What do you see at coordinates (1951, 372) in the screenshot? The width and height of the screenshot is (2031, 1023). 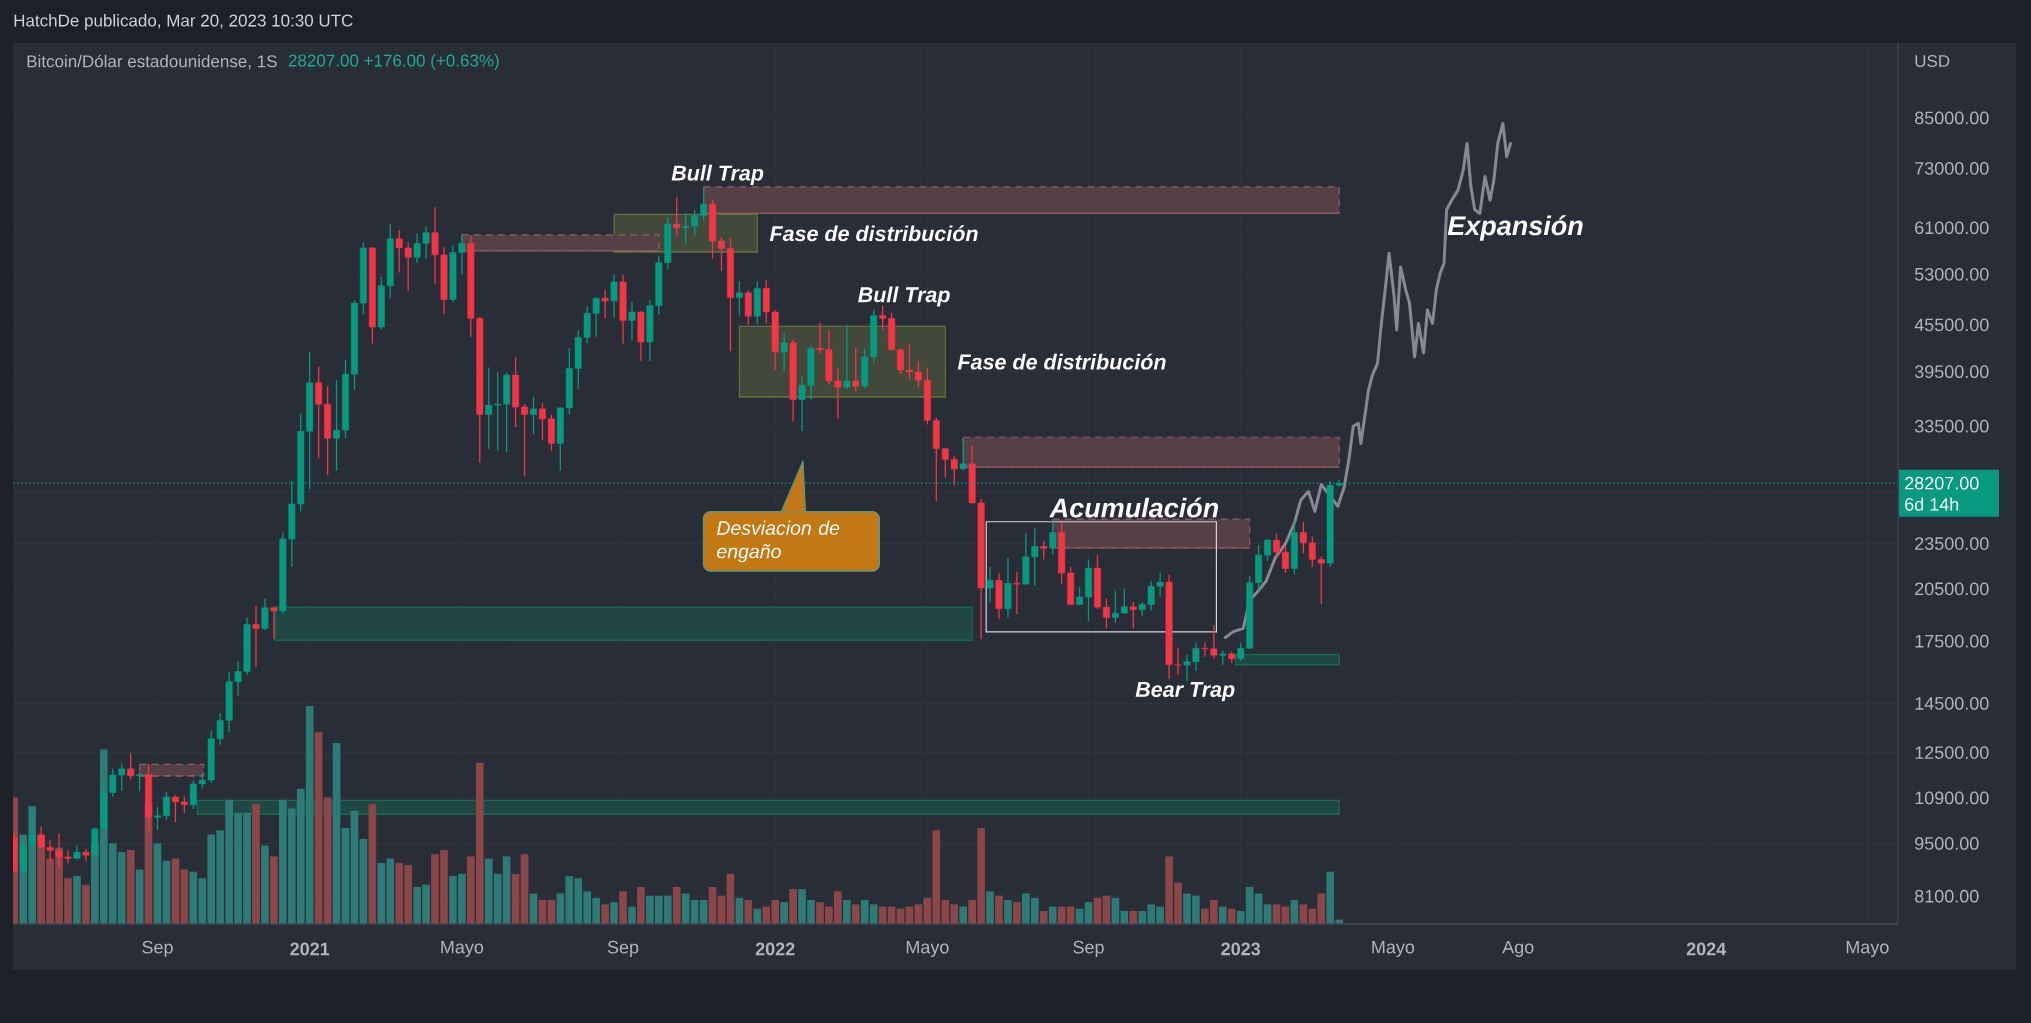 I see `y-tick-label: 39500.00` at bounding box center [1951, 372].